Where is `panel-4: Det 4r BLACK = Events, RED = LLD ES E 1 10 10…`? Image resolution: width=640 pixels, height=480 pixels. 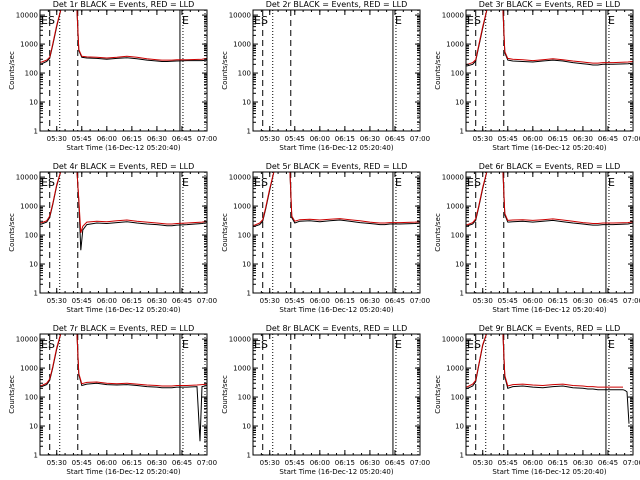 panel-4: Det 4r BLACK = Events, RED = LLD ES E 1 10 10… is located at coordinates (112, 238).